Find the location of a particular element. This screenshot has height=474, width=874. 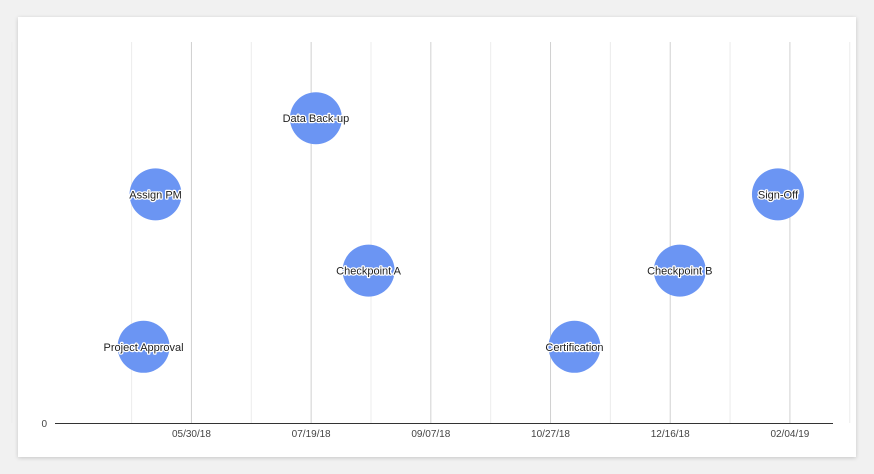

milestone-label: Assign PM is located at coordinates (155, 195).